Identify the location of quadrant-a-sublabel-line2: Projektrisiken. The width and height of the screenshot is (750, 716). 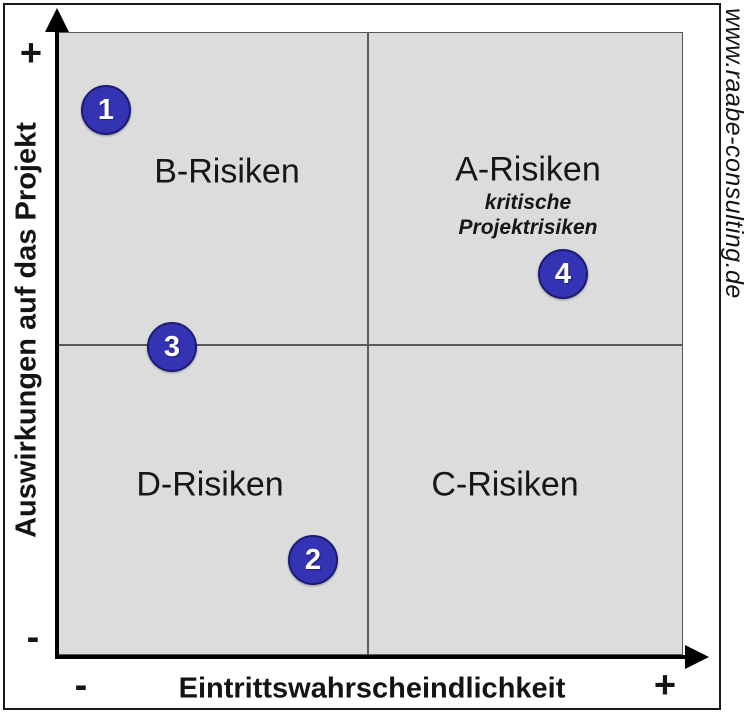
(528, 227).